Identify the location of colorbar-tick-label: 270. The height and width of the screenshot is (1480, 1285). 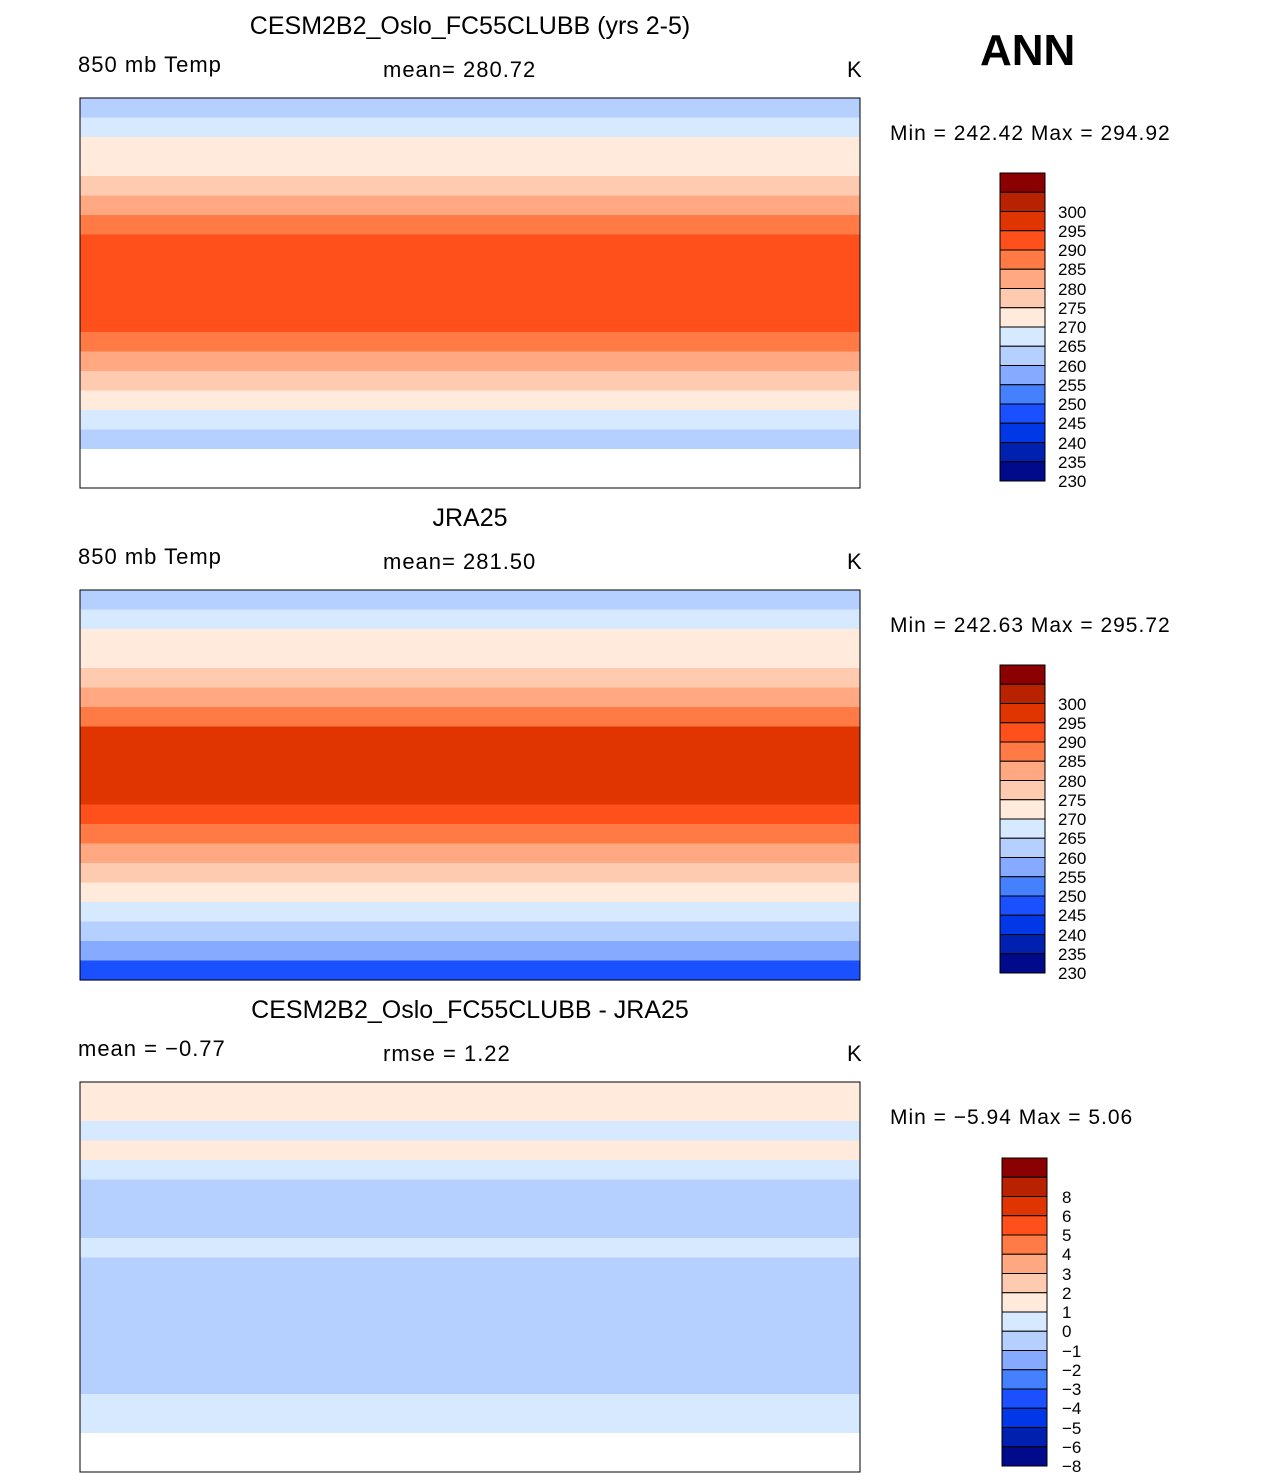
(1072, 819).